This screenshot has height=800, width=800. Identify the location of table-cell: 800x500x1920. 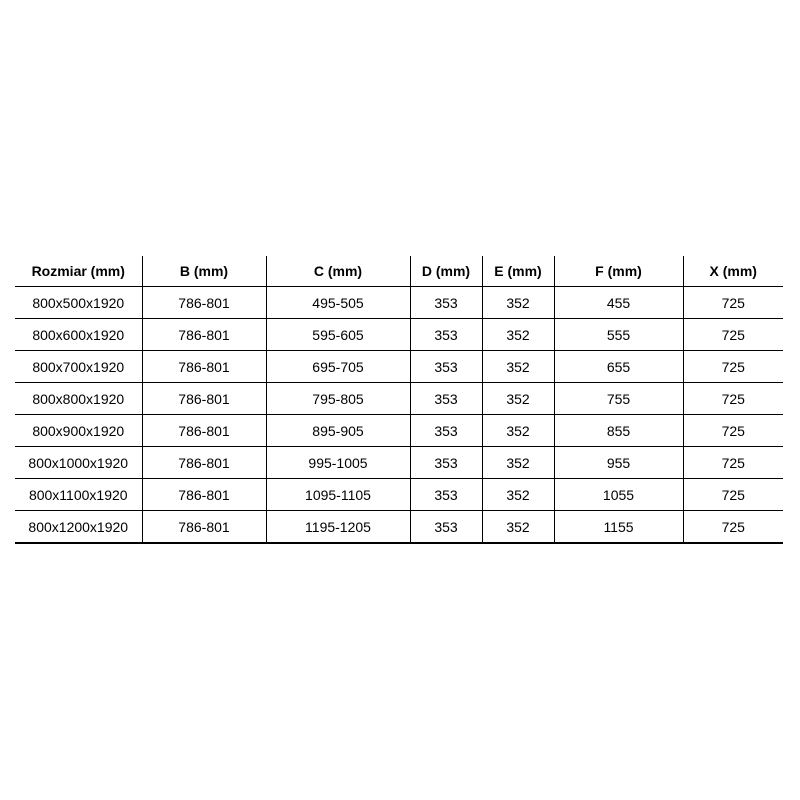
(78, 302).